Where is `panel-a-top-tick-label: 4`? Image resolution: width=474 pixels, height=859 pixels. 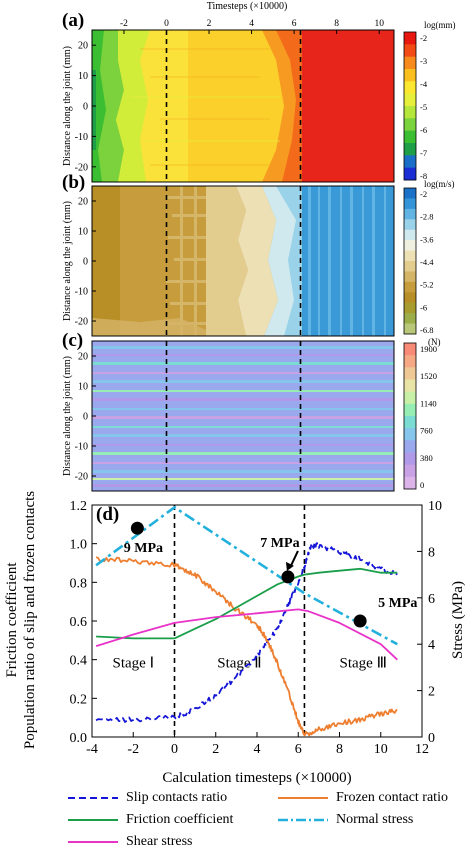
panel-a-top-tick-label: 4 is located at coordinates (251, 24).